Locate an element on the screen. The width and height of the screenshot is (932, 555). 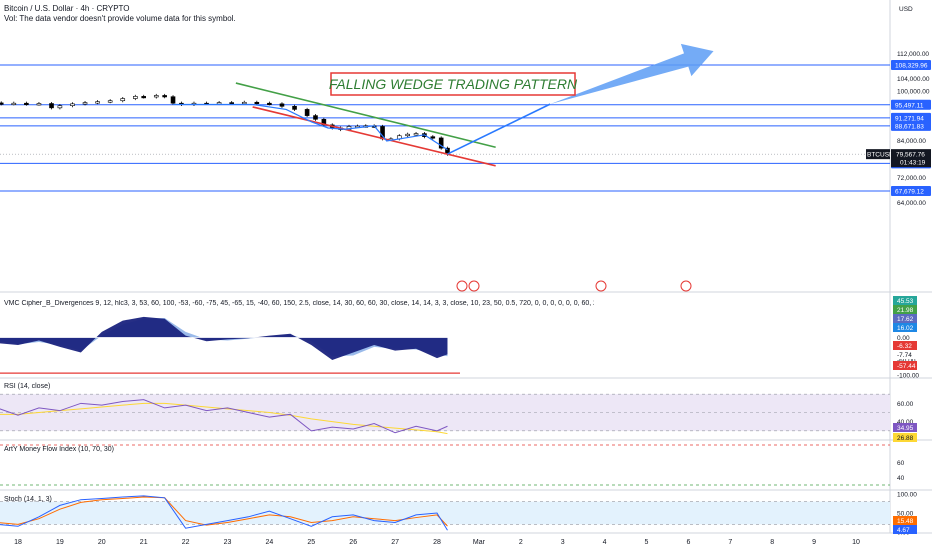
symbol-tag-label: BTCUSD is located at coordinates (880, 155).